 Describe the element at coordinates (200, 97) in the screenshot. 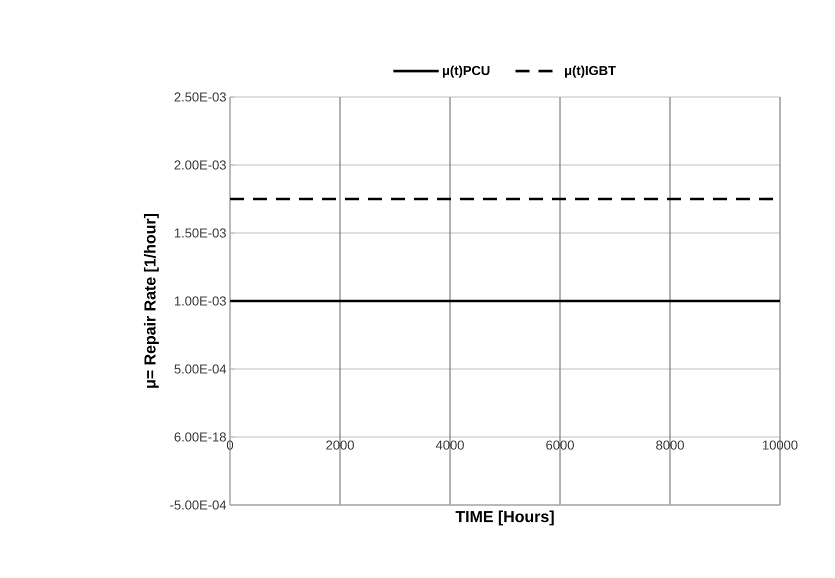

I see `y-tick-label: 2.50E-03` at that location.